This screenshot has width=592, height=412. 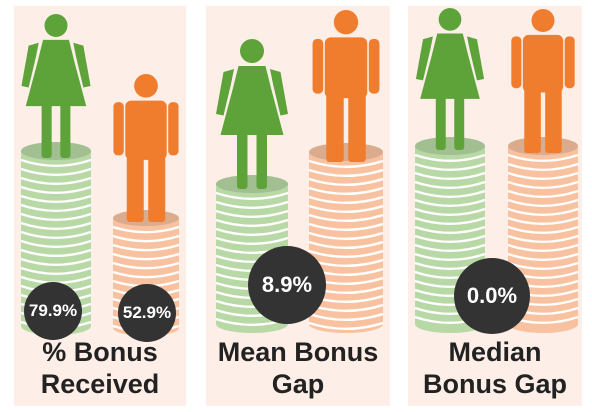 What do you see at coordinates (492, 296) in the screenshot?
I see `median-bonus-gap-badge: 0.0%` at bounding box center [492, 296].